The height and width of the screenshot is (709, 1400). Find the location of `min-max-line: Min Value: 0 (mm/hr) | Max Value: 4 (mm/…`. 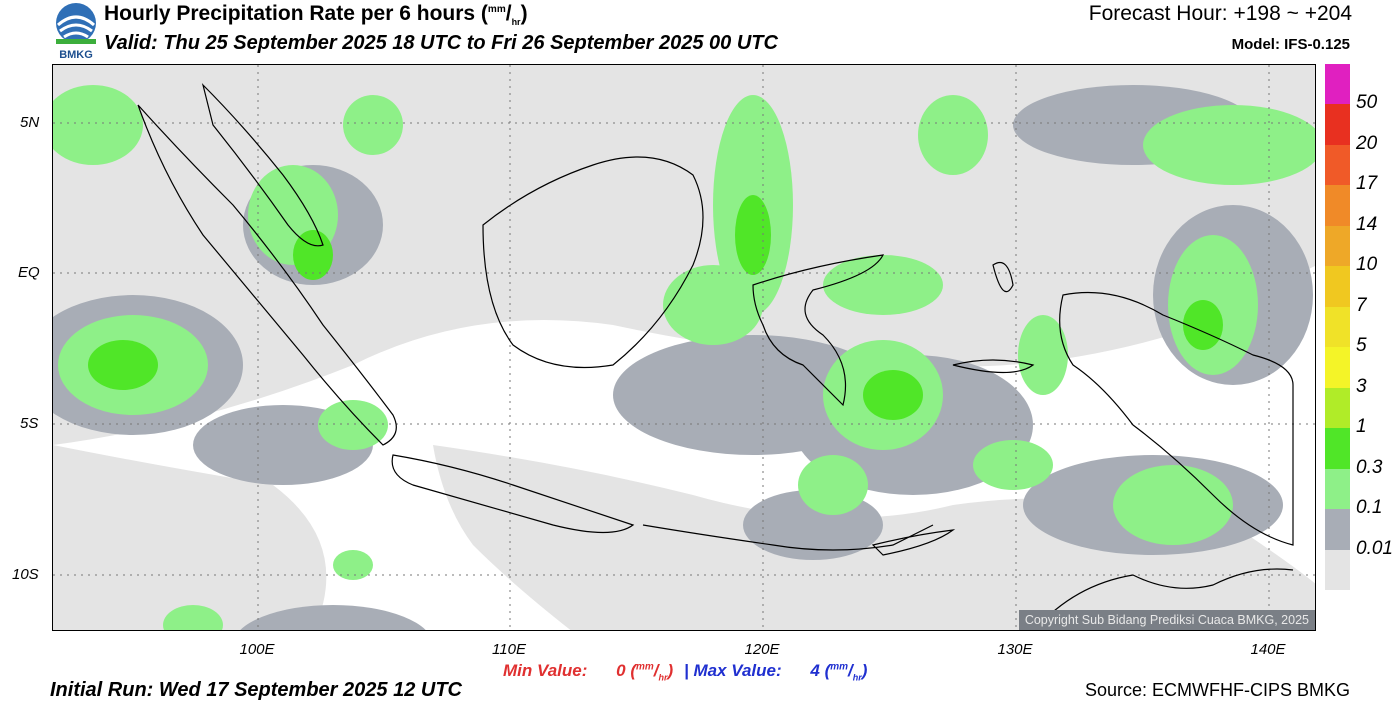

min-max-line: Min Value: 0 (mm/hr) | Max Value: 4 (mm/… is located at coordinates (685, 672).